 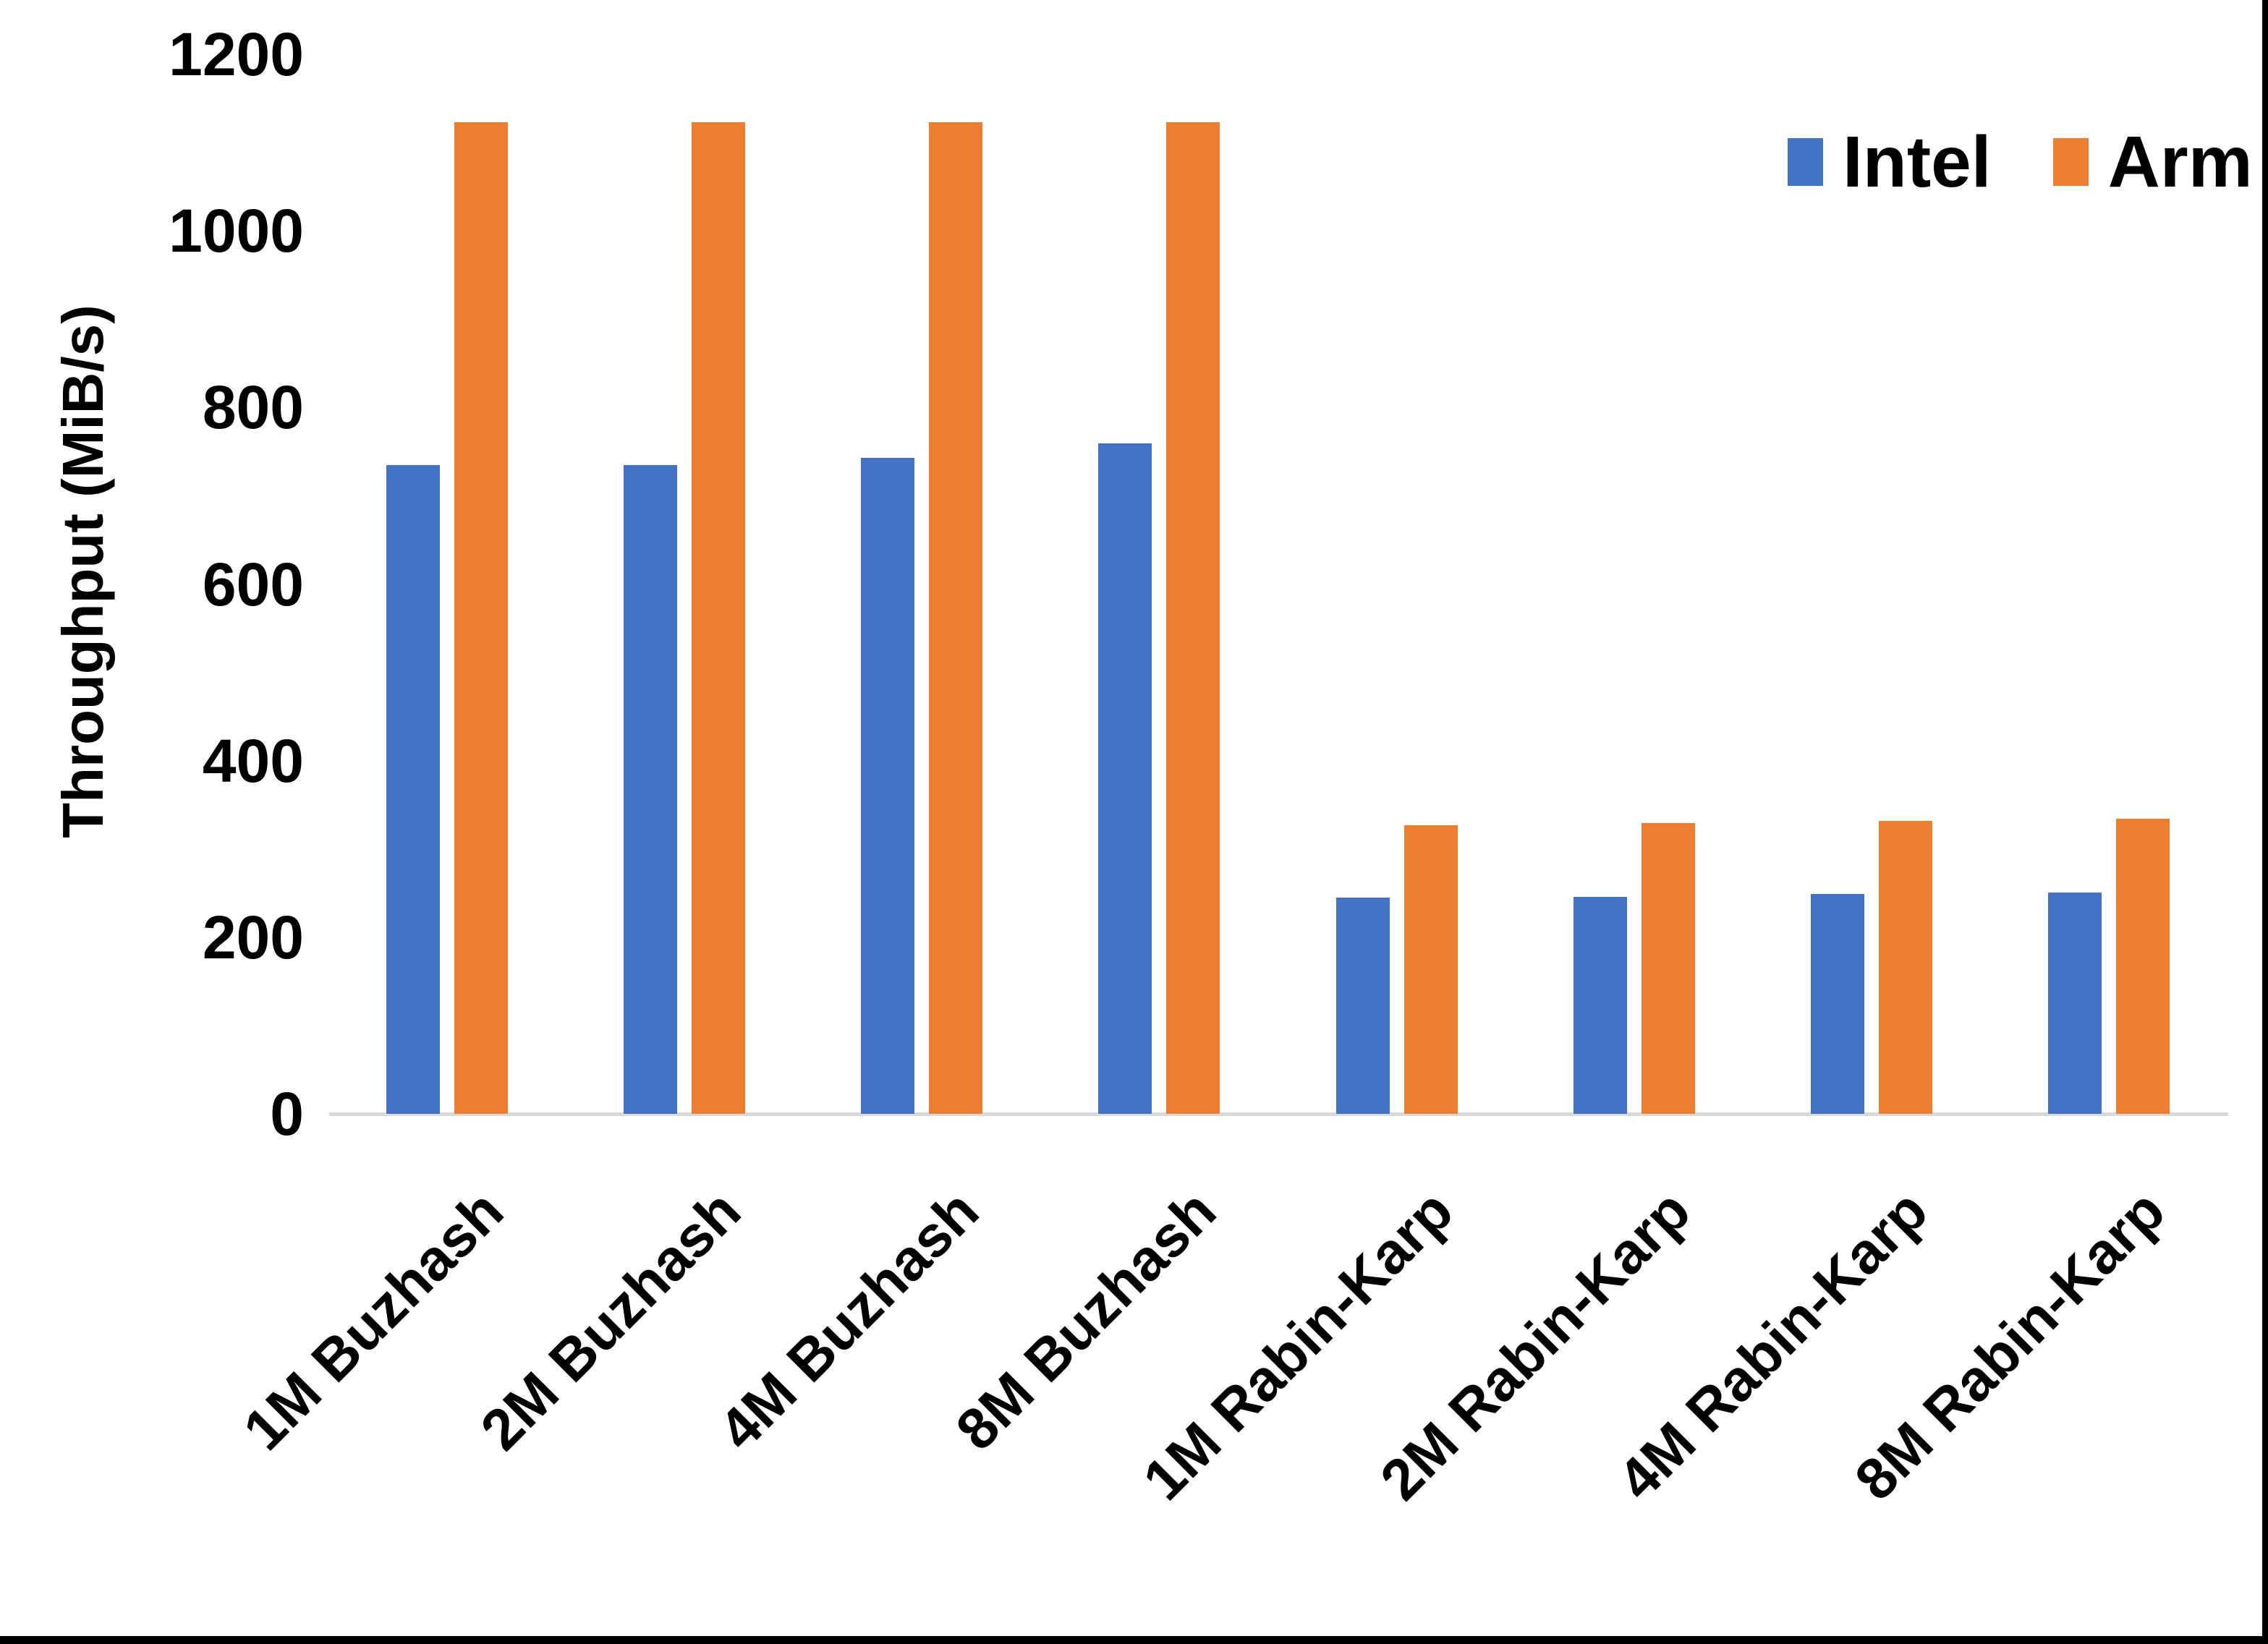 I want to click on bar-intel-8m-buzhash, so click(x=1125, y=778).